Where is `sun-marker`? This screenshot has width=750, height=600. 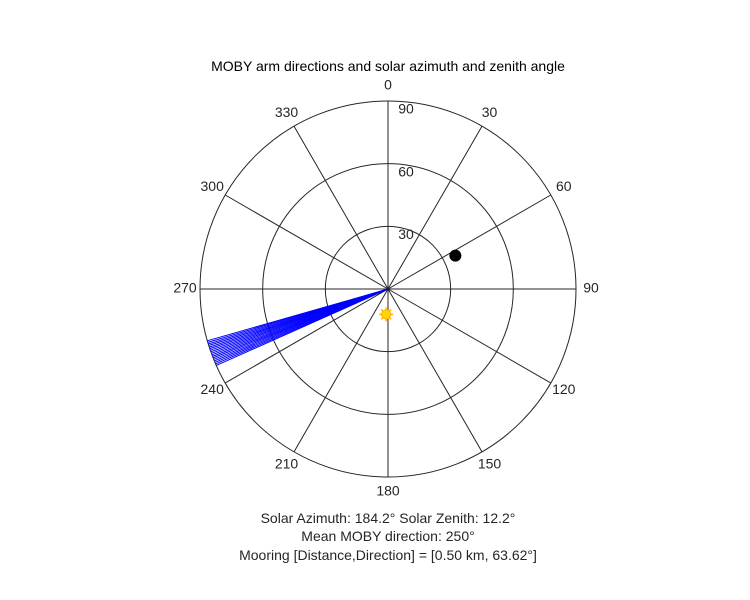
sun-marker is located at coordinates (386, 314).